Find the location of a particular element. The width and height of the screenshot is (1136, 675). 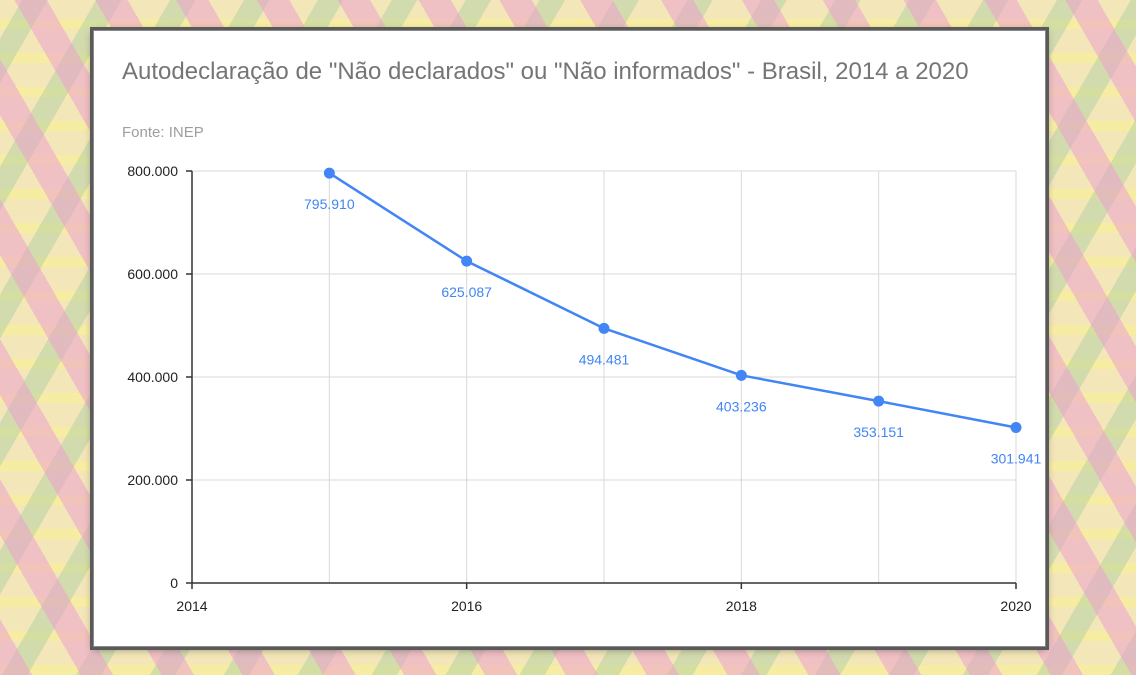

data-label: 403.236 is located at coordinates (741, 406).